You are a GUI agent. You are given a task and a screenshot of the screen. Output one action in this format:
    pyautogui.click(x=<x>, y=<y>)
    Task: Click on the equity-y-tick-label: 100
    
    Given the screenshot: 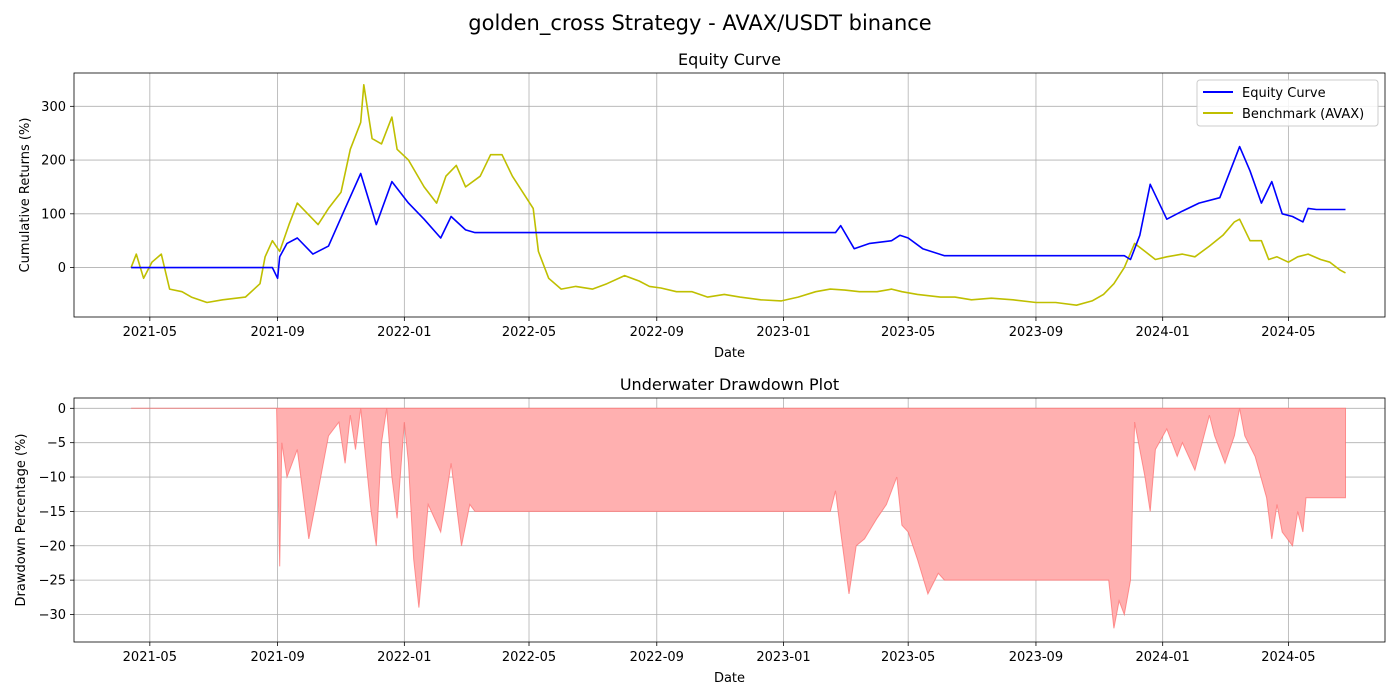 What is the action you would take?
    pyautogui.click(x=53, y=214)
    